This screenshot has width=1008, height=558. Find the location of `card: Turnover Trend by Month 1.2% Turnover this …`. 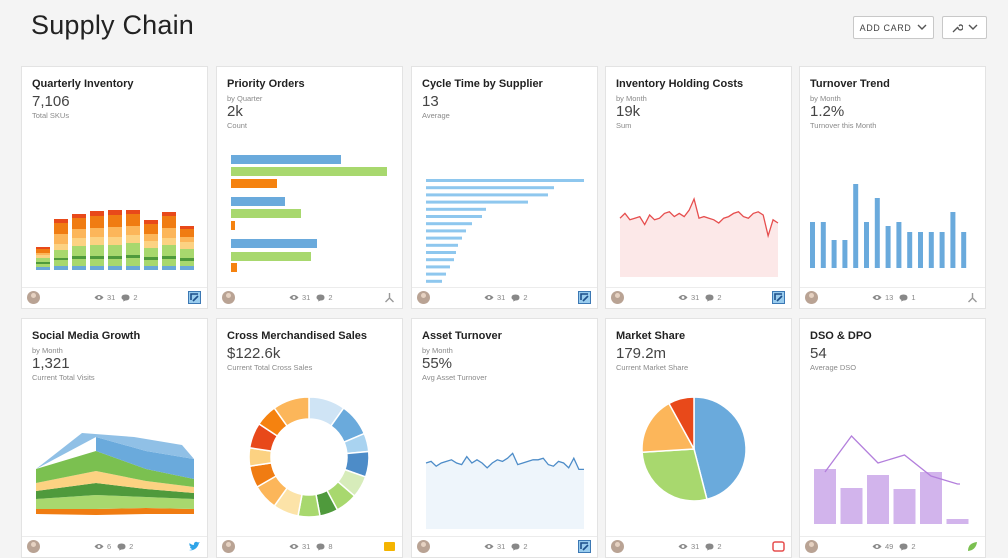

card: Turnover Trend by Month 1.2% Turnover this … is located at coordinates (892, 187).